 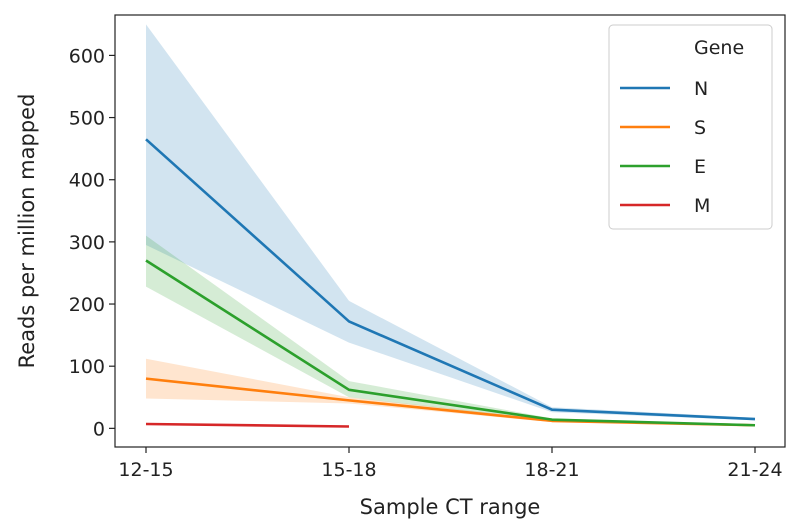 What do you see at coordinates (87, 367) in the screenshot?
I see `y-tick-label: 100` at bounding box center [87, 367].